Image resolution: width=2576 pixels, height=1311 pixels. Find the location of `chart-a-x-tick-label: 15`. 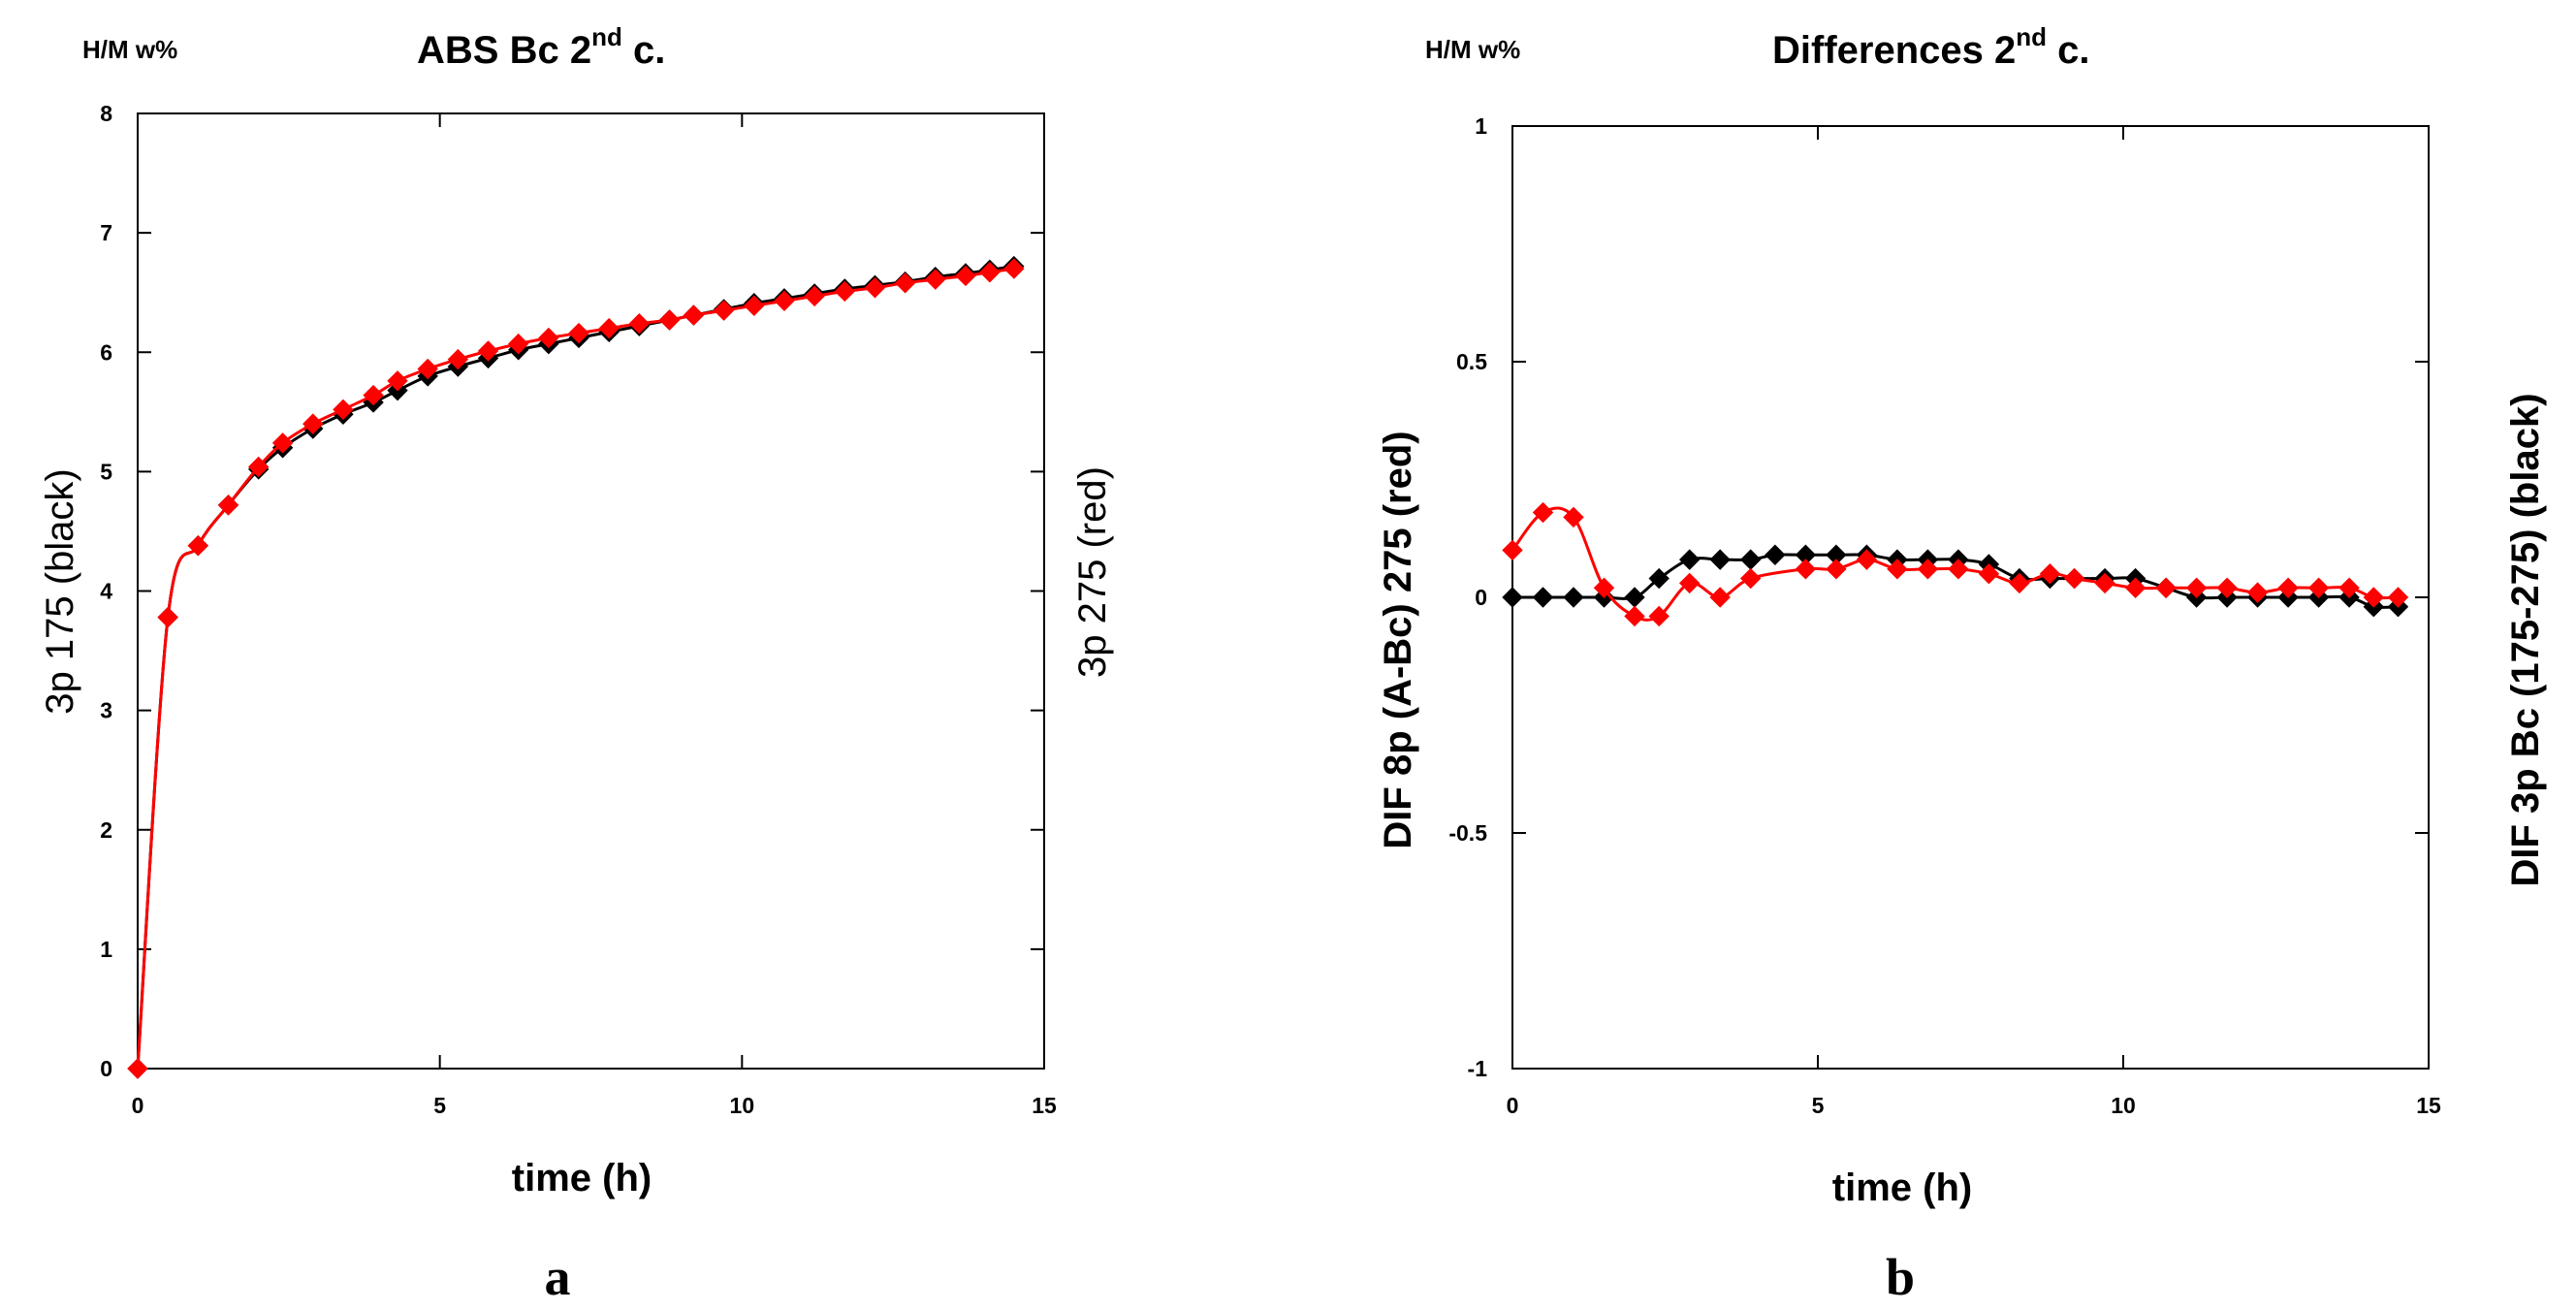

chart-a-x-tick-label: 15 is located at coordinates (1044, 1105).